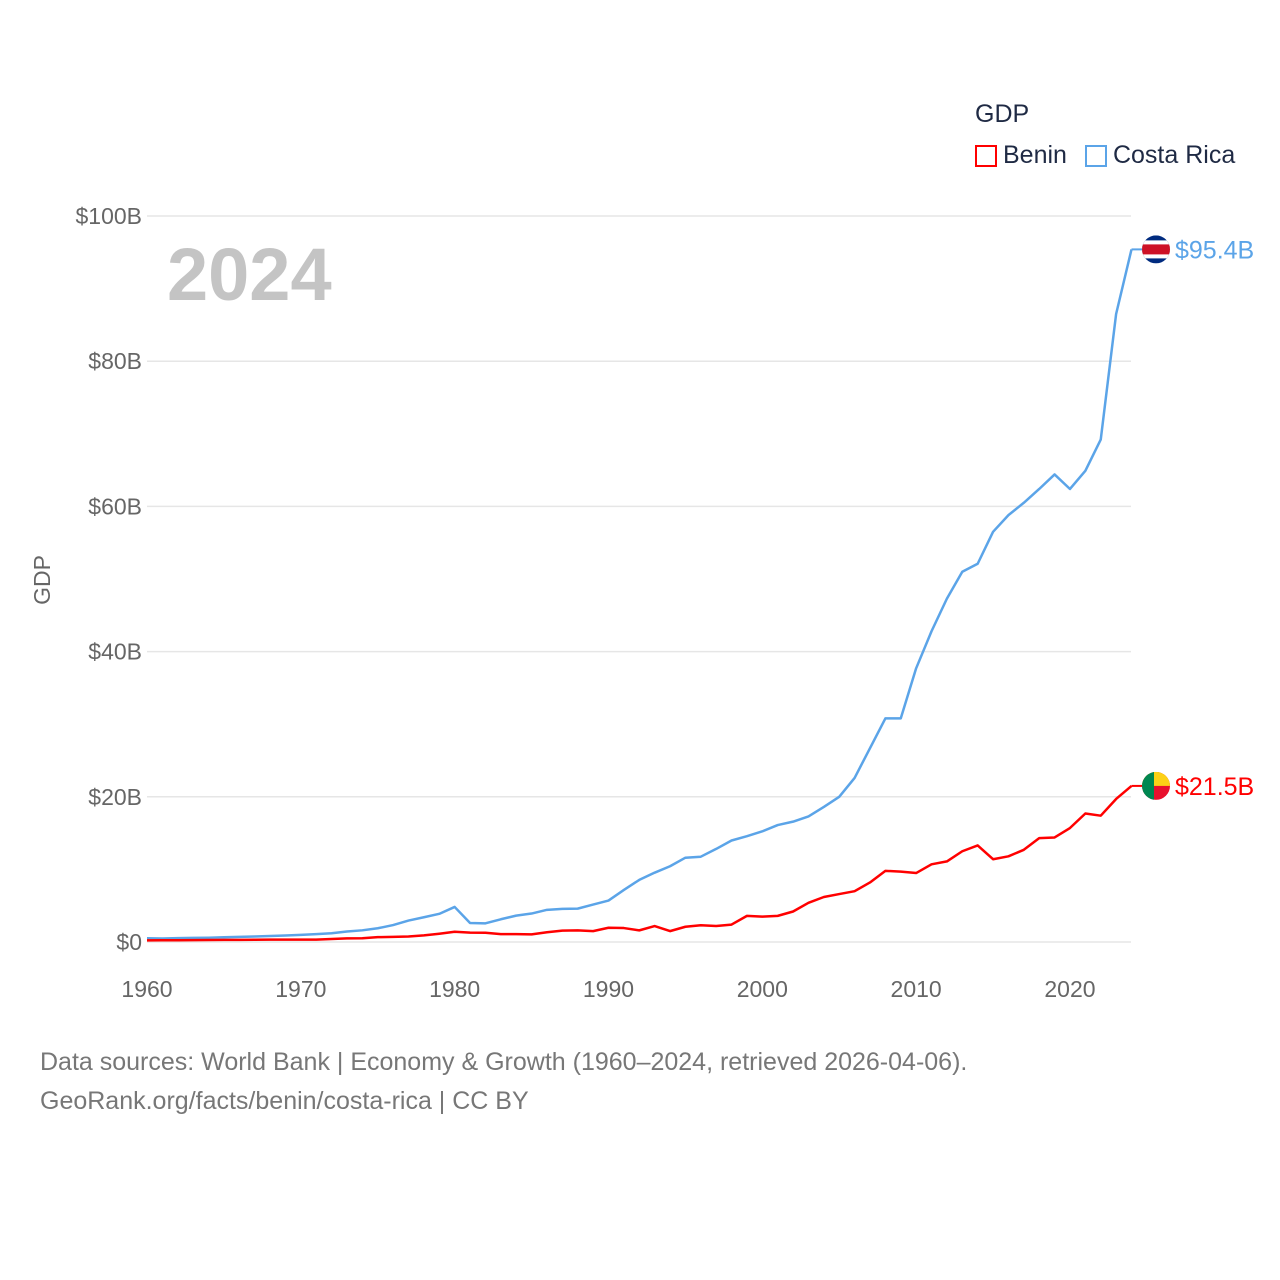 The height and width of the screenshot is (1280, 1280). I want to click on legend-label: Benin, so click(1035, 155).